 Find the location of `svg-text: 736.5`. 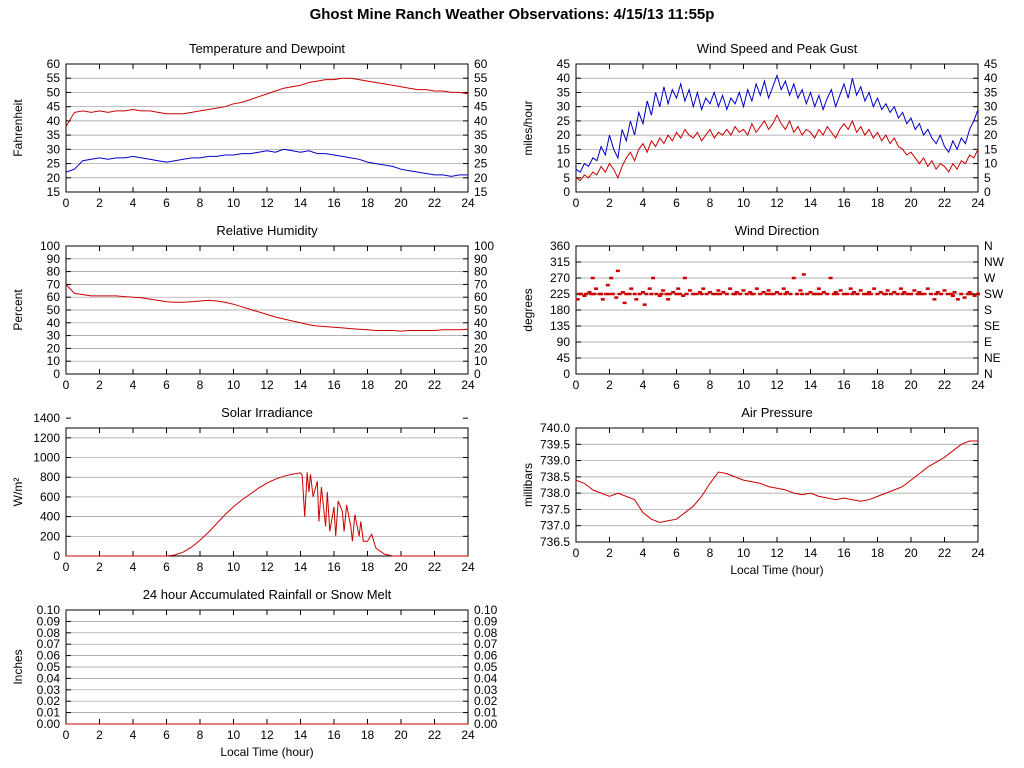

svg-text: 736.5 is located at coordinates (555, 542).